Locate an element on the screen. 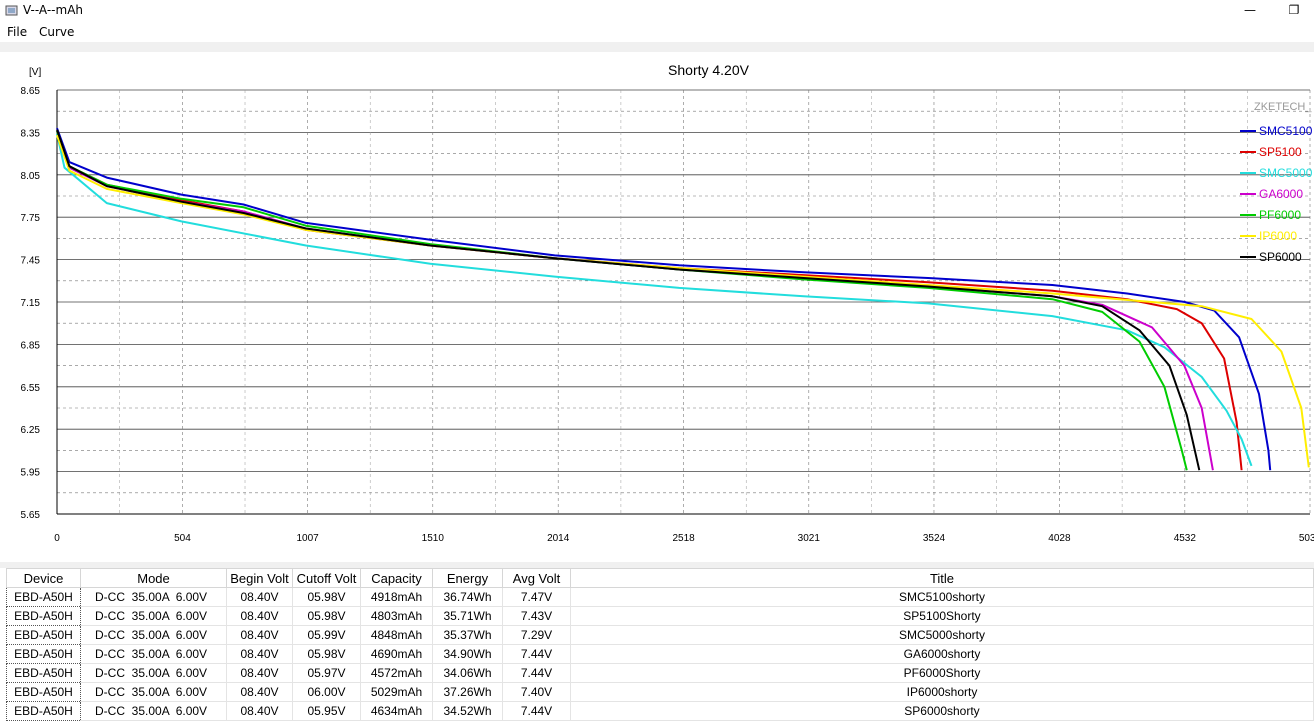 The height and width of the screenshot is (722, 1314). column-header-mode: Mode is located at coordinates (153, 578).